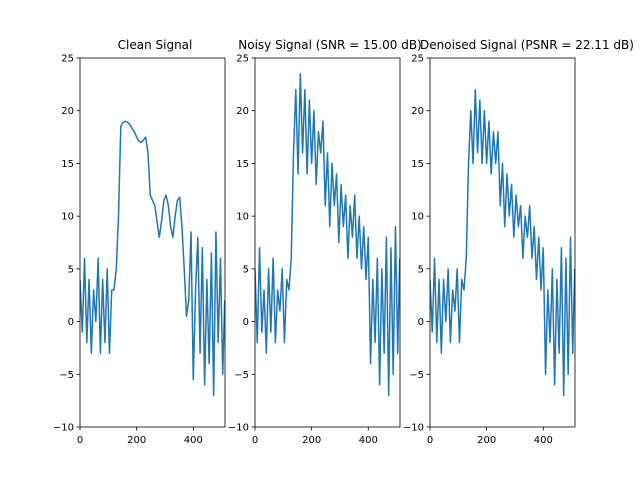 The image size is (640, 480). What do you see at coordinates (330, 45) in the screenshot?
I see `subplot-title-2: Noisy Signal (SNR = 15.00 dB)` at bounding box center [330, 45].